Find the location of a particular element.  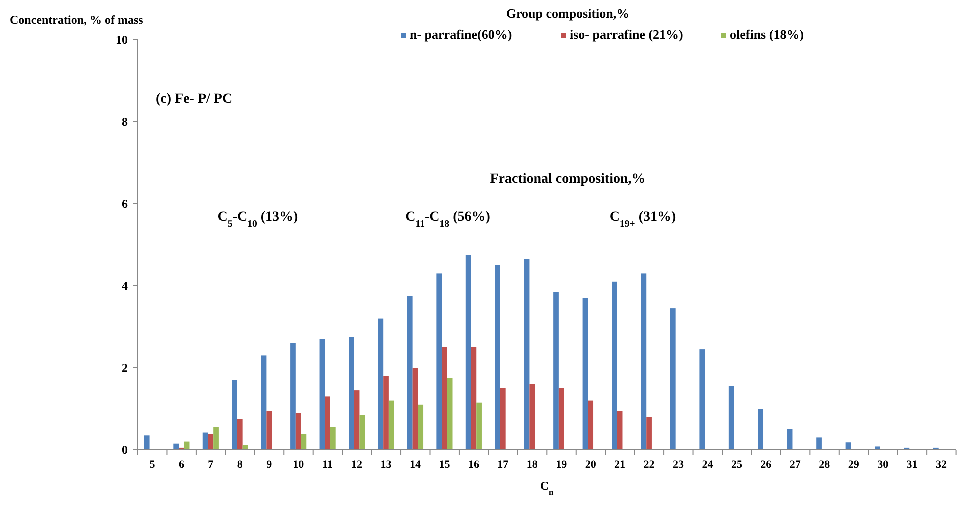

legend-label: n- parrafine(60%) is located at coordinates (461, 34).